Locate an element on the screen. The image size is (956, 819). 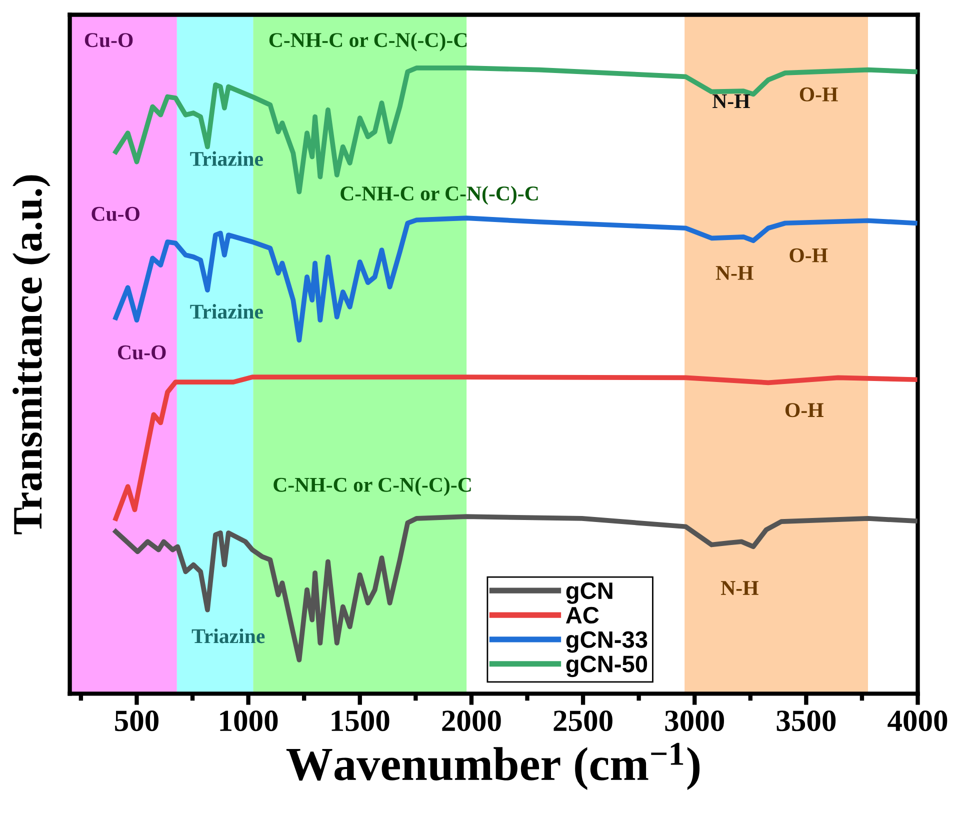
legend-label: gCN-50 is located at coordinates (607, 667).